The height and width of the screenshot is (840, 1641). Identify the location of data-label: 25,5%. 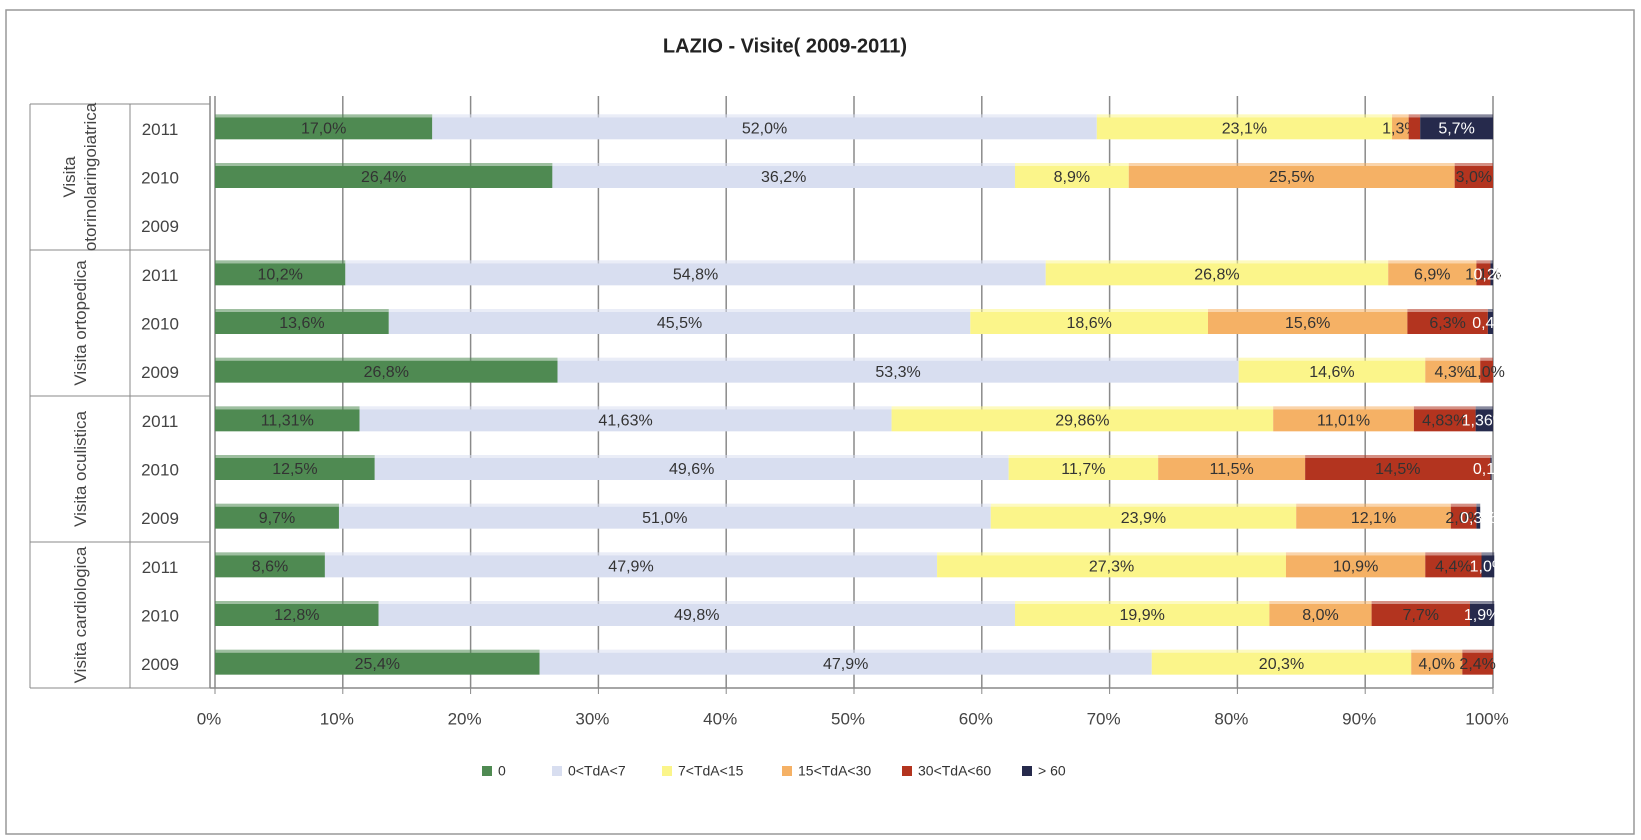
(1291, 177).